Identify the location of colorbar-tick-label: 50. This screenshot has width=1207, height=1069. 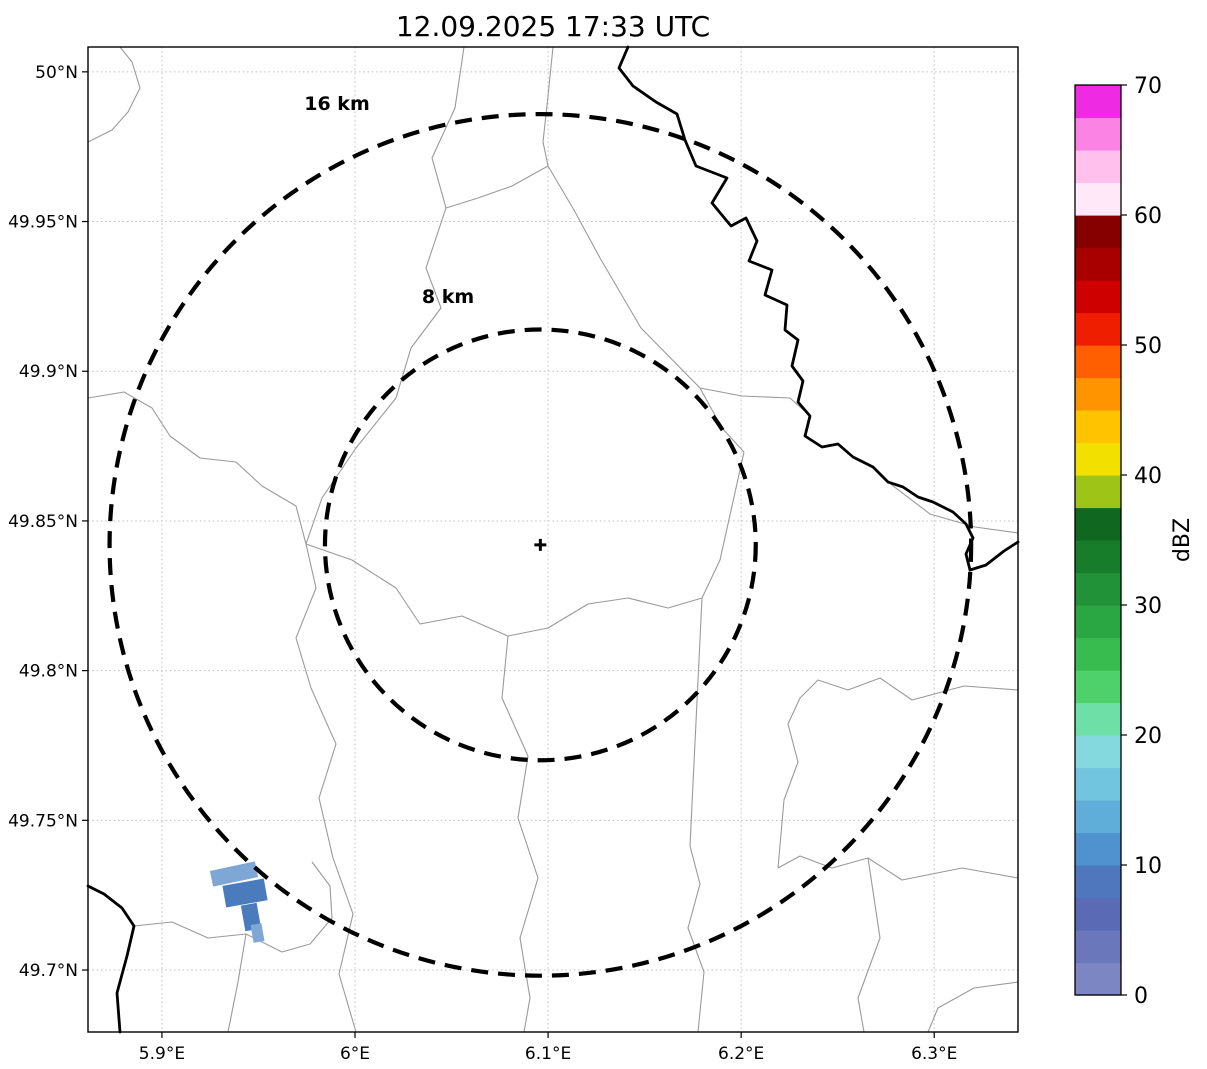
(1148, 346).